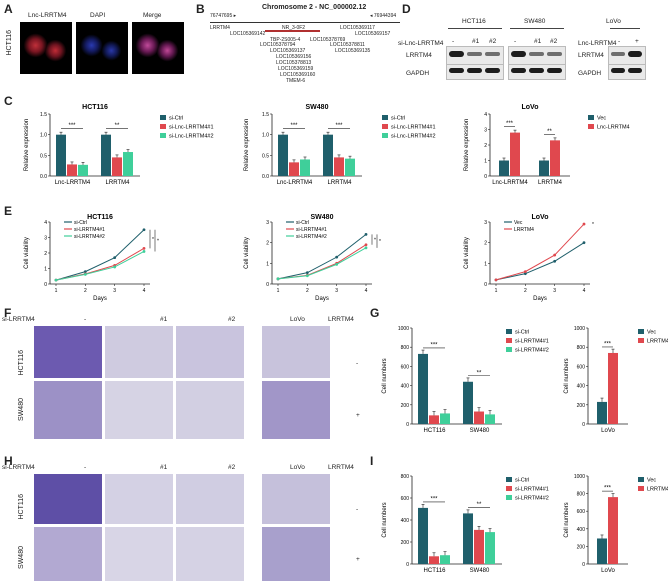 The width and height of the screenshot is (669, 584). I want to click on f-col-1: -, so click(85, 319).